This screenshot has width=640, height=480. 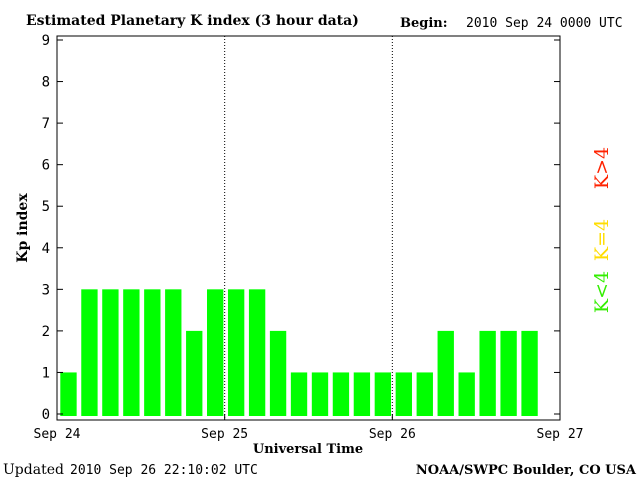 What do you see at coordinates (46, 249) in the screenshot?
I see `y-tick-label-4: 4` at bounding box center [46, 249].